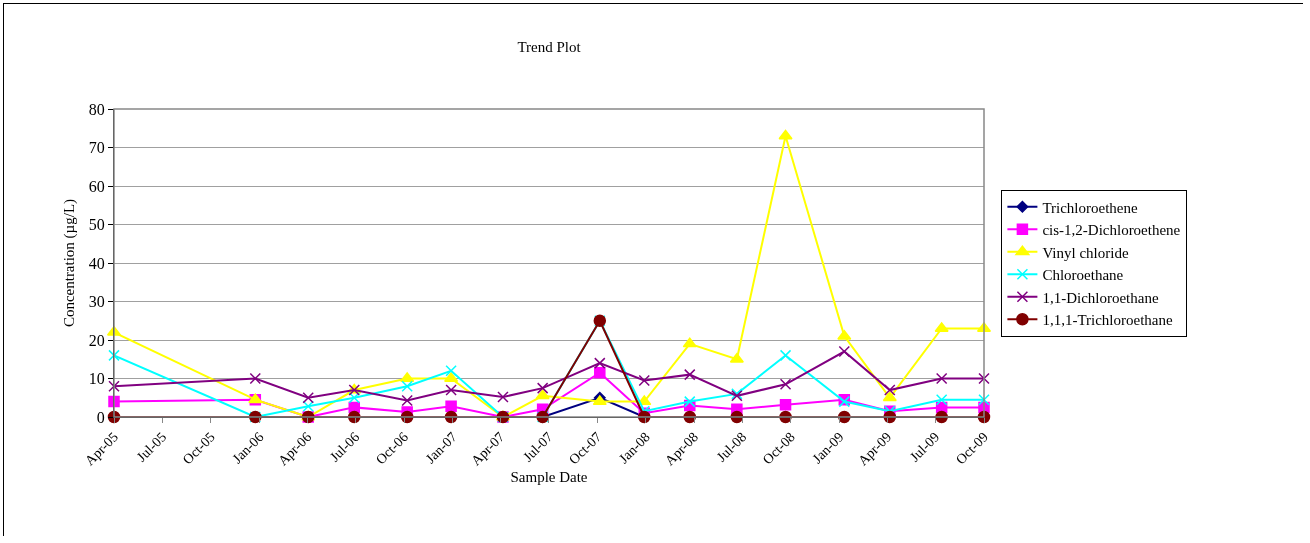 This screenshot has width=1310, height=543. Describe the element at coordinates (1107, 320) in the screenshot. I see `legend-label: 1,1,1-Trichloroethane` at that location.